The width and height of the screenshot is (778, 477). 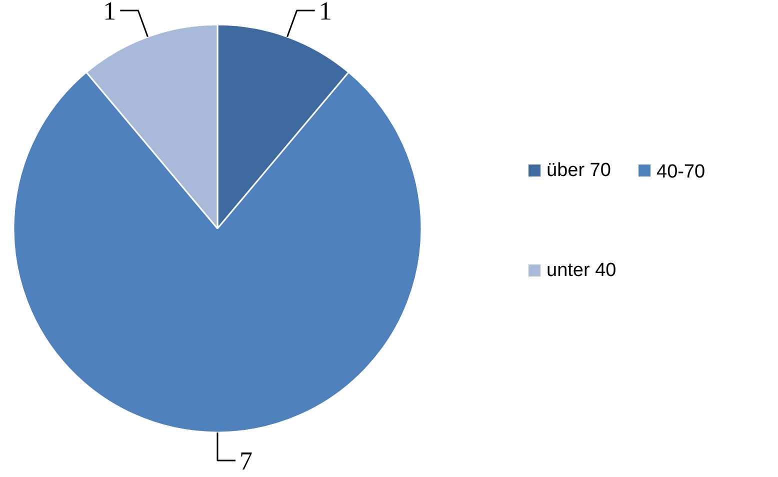 What do you see at coordinates (578, 170) in the screenshot?
I see `legend-label: über 70` at bounding box center [578, 170].